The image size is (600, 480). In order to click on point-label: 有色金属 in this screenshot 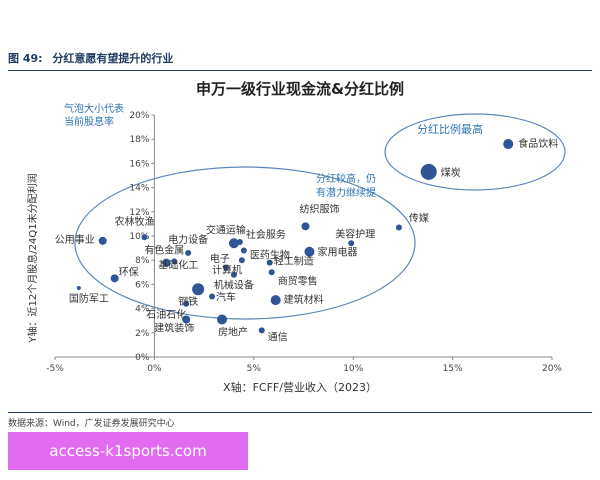, I will do `click(164, 250)`.